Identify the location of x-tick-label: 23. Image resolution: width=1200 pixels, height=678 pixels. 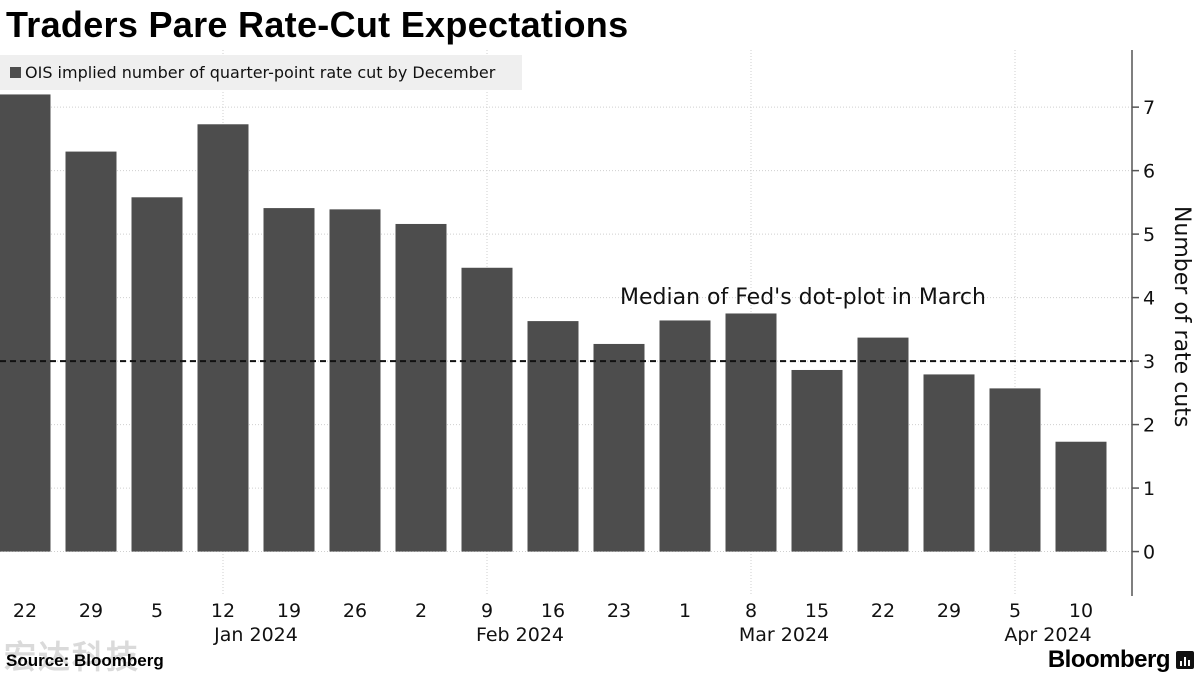
(619, 611).